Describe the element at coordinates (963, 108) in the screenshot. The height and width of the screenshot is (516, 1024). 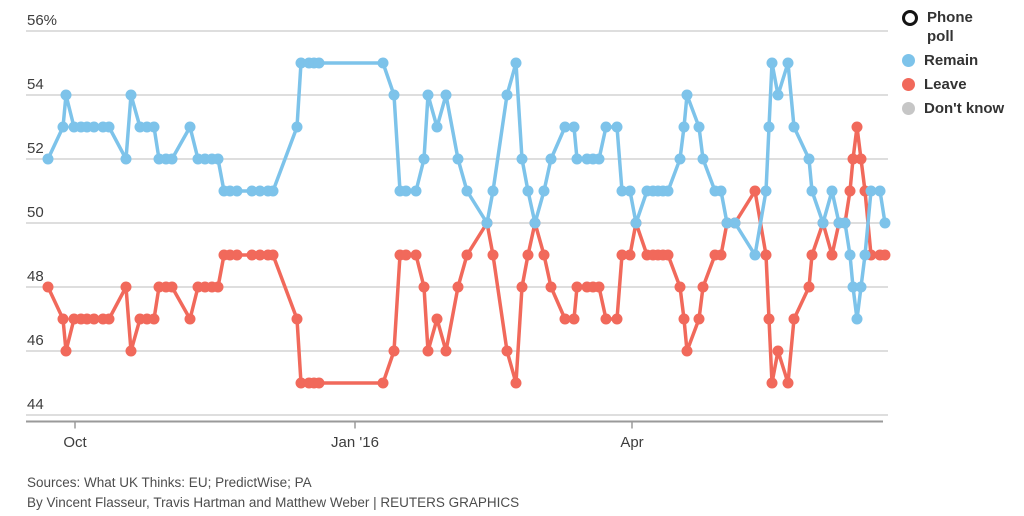
I see `legend-item-dont-know: Don't know` at that location.